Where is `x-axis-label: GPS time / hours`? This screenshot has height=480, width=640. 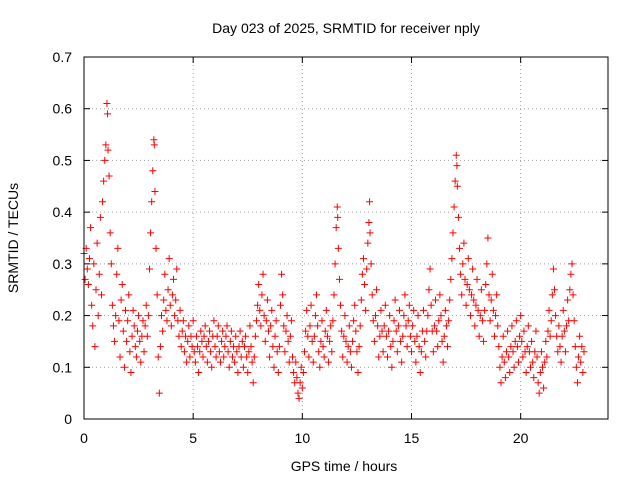
x-axis-label: GPS time / hours is located at coordinates (344, 466).